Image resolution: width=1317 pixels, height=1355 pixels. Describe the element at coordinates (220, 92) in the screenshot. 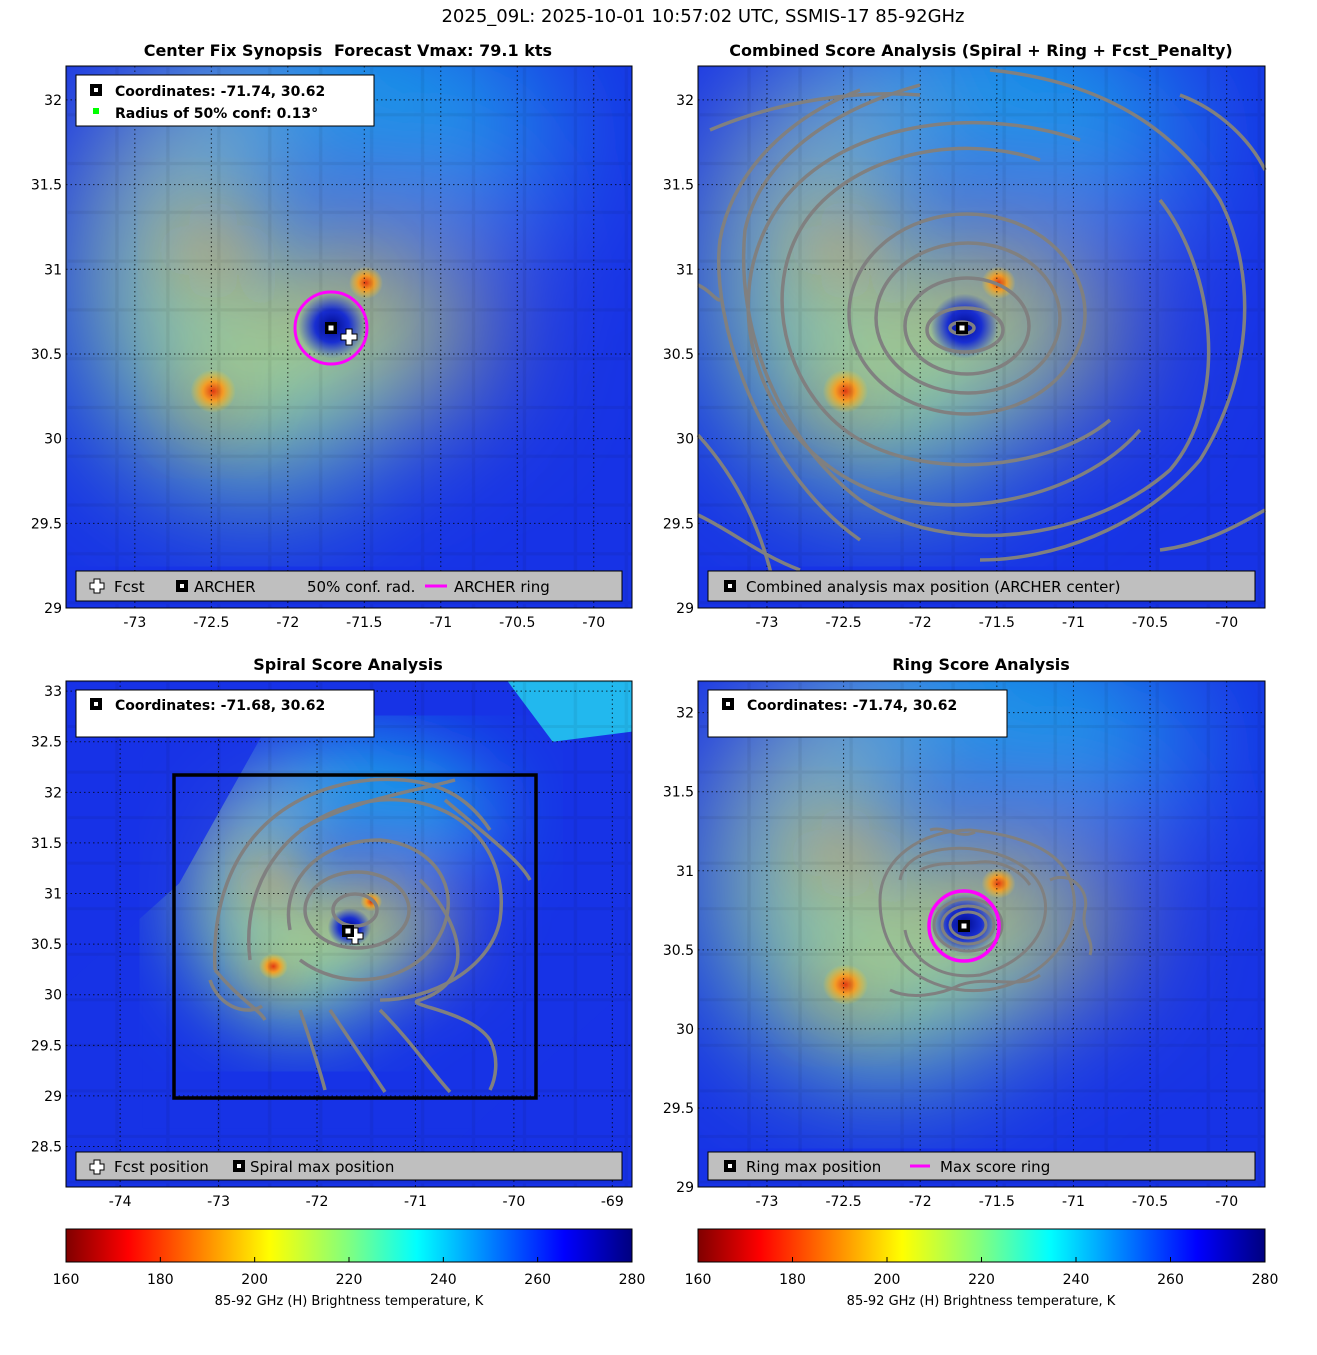

I see `synopsis-coords: Coordinates: -71.74, 30.62` at that location.